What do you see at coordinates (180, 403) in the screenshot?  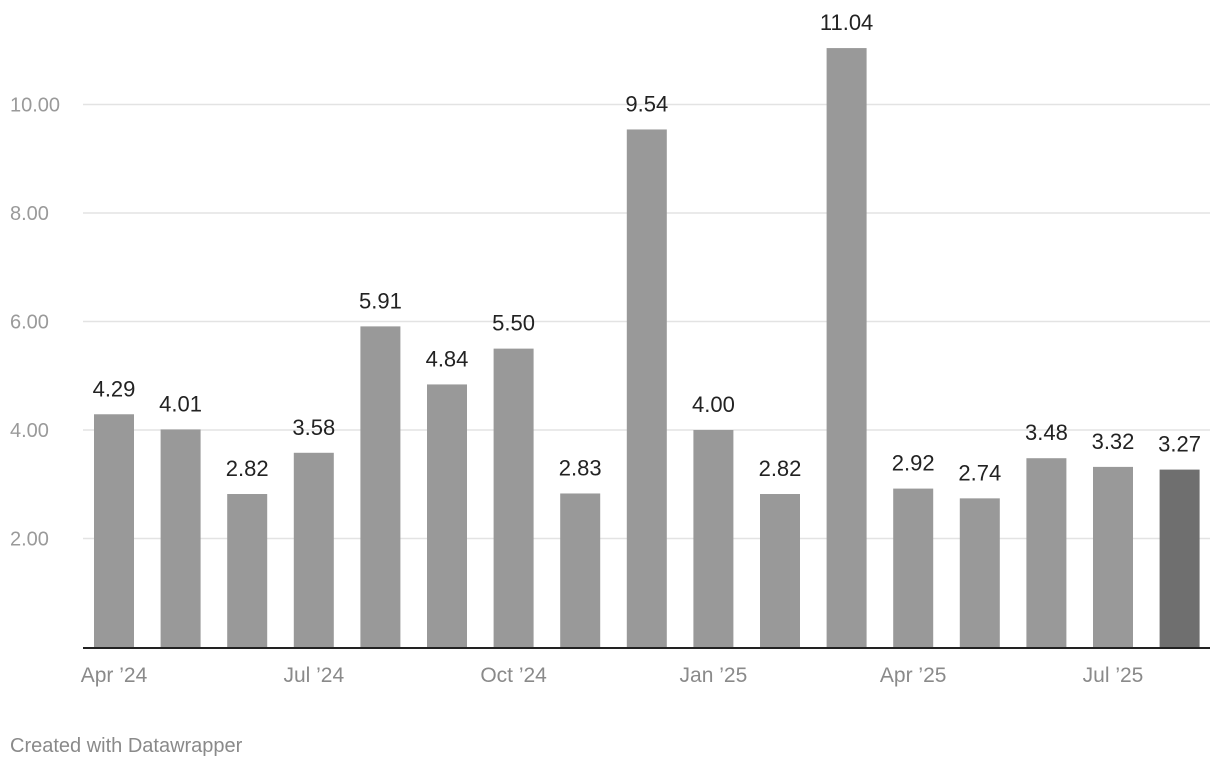 I see `bar-value-label: 4.01` at bounding box center [180, 403].